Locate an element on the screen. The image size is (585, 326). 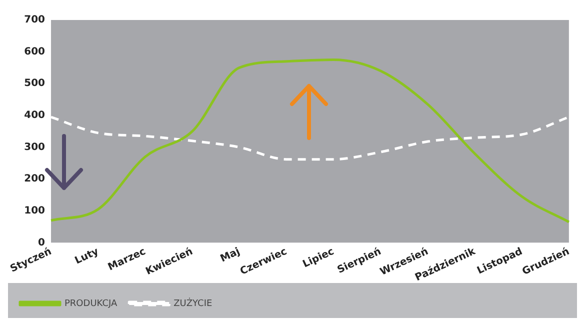
y-tick-label: 100 is located at coordinates (35, 210).